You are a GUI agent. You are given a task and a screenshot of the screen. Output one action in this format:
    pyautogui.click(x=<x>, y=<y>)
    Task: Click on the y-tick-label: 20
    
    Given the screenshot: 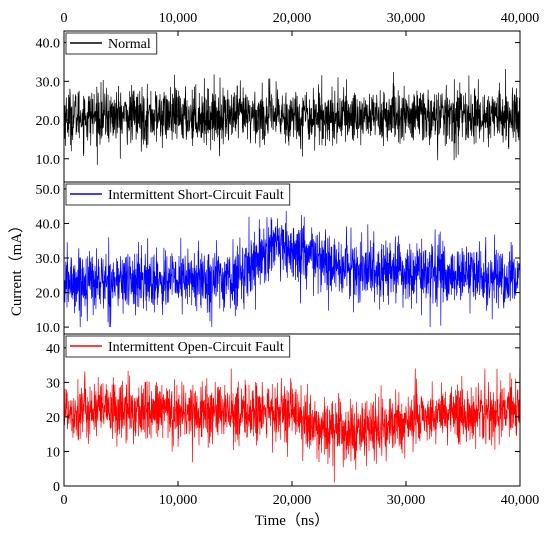 What is the action you would take?
    pyautogui.click(x=53, y=418)
    